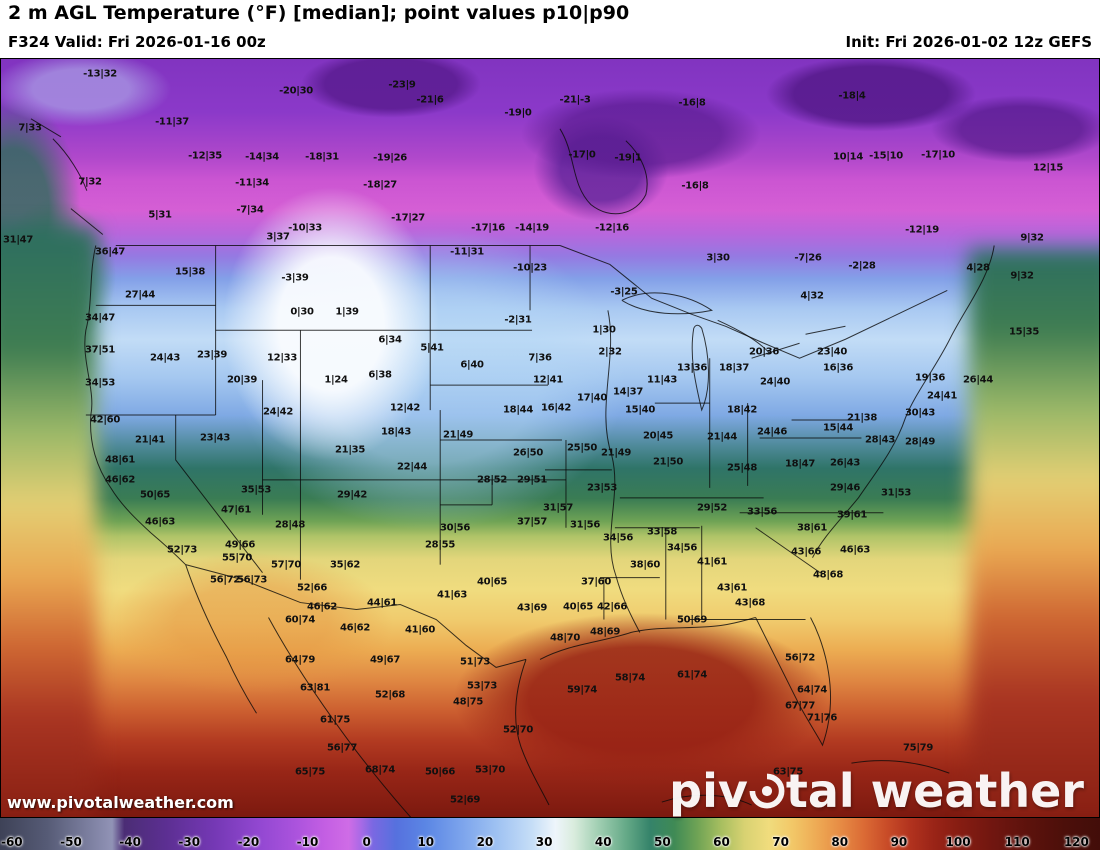 Image resolution: width=1100 pixels, height=850 pixels. I want to click on colorbar-tick-label: 10, so click(426, 842).